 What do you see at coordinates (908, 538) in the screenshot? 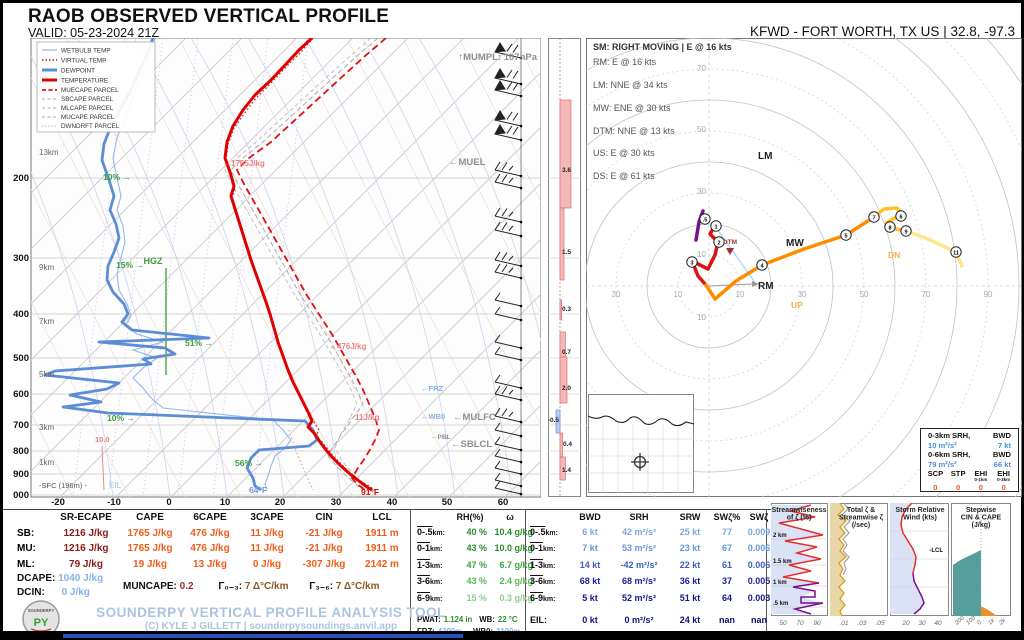
I see `srw-upper-curve` at bounding box center [908, 538].